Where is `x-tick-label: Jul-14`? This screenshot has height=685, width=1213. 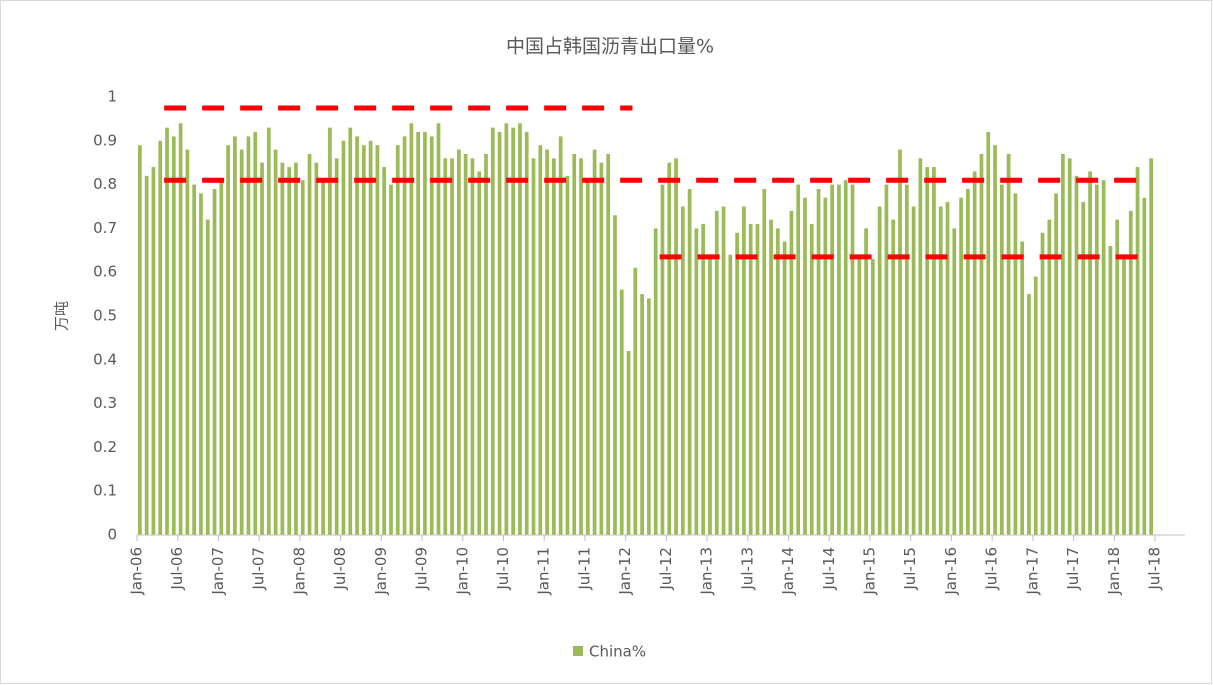
x-tick-label: Jul-14 is located at coordinates (829, 569).